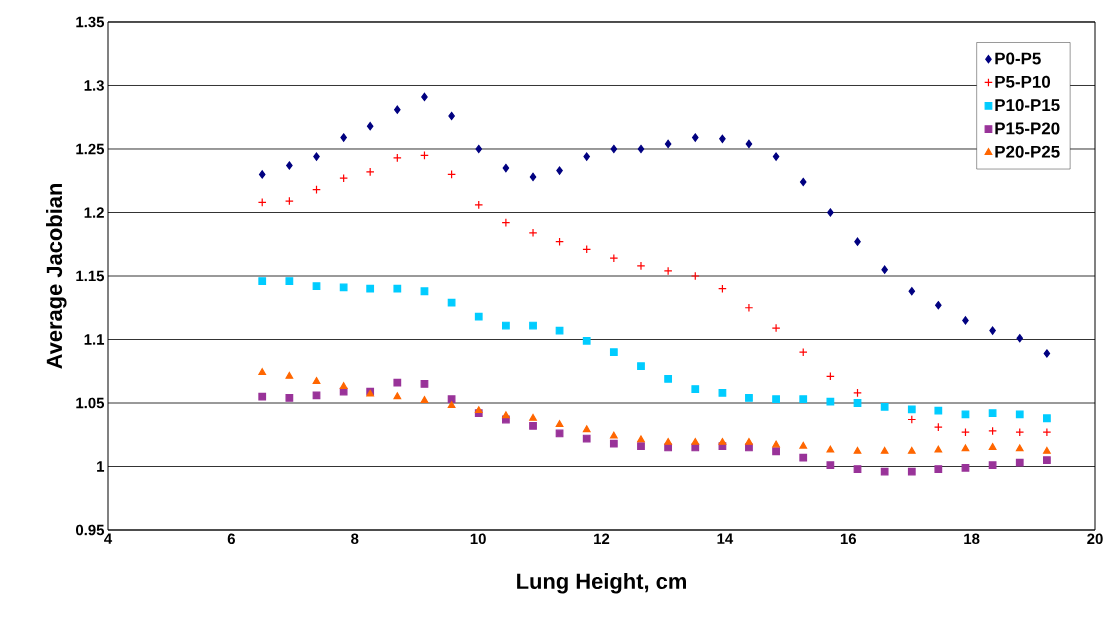 The height and width of the screenshot is (629, 1109). Describe the element at coordinates (94, 212) in the screenshot. I see `y-tick-label: 1.2` at that location.